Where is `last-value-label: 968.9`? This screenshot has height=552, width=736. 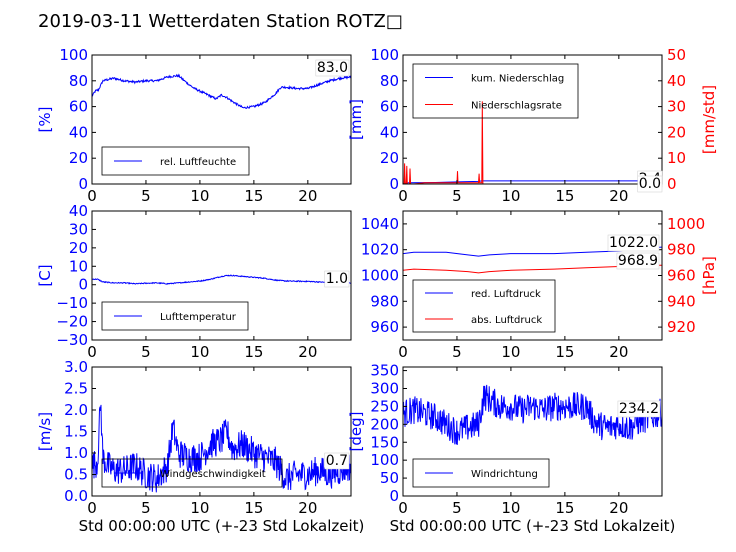
last-value-label: 968.9 is located at coordinates (638, 261).